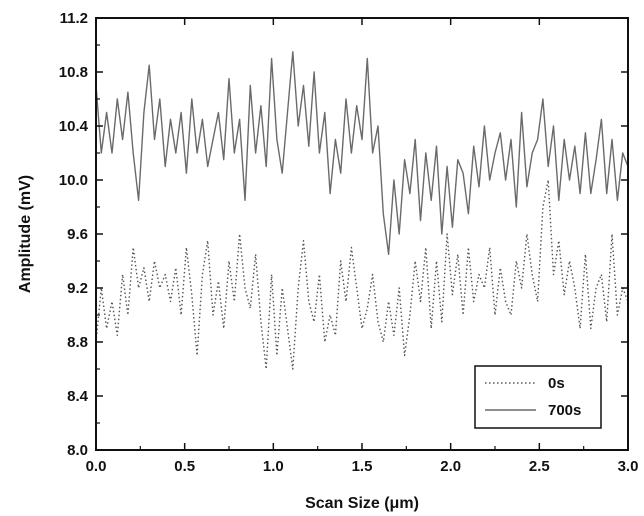  I want to click on y-tick-label: 9.2, so click(77, 288).